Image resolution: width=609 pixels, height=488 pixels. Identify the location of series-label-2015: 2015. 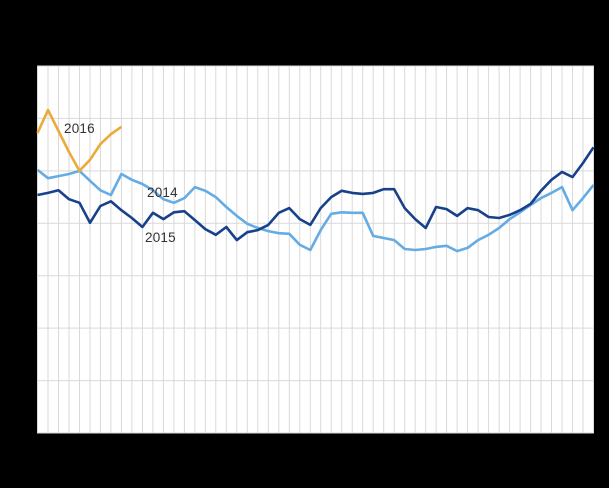
(160, 237).